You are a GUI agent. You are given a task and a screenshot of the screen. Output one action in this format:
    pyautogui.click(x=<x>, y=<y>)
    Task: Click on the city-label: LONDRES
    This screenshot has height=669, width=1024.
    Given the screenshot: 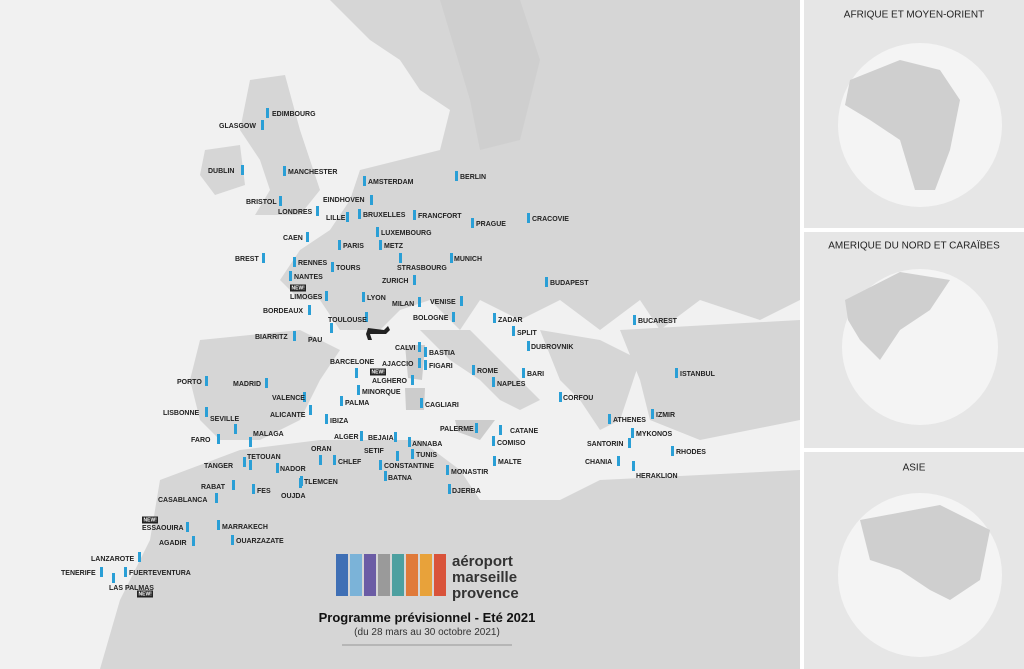 What is the action you would take?
    pyautogui.click(x=295, y=212)
    